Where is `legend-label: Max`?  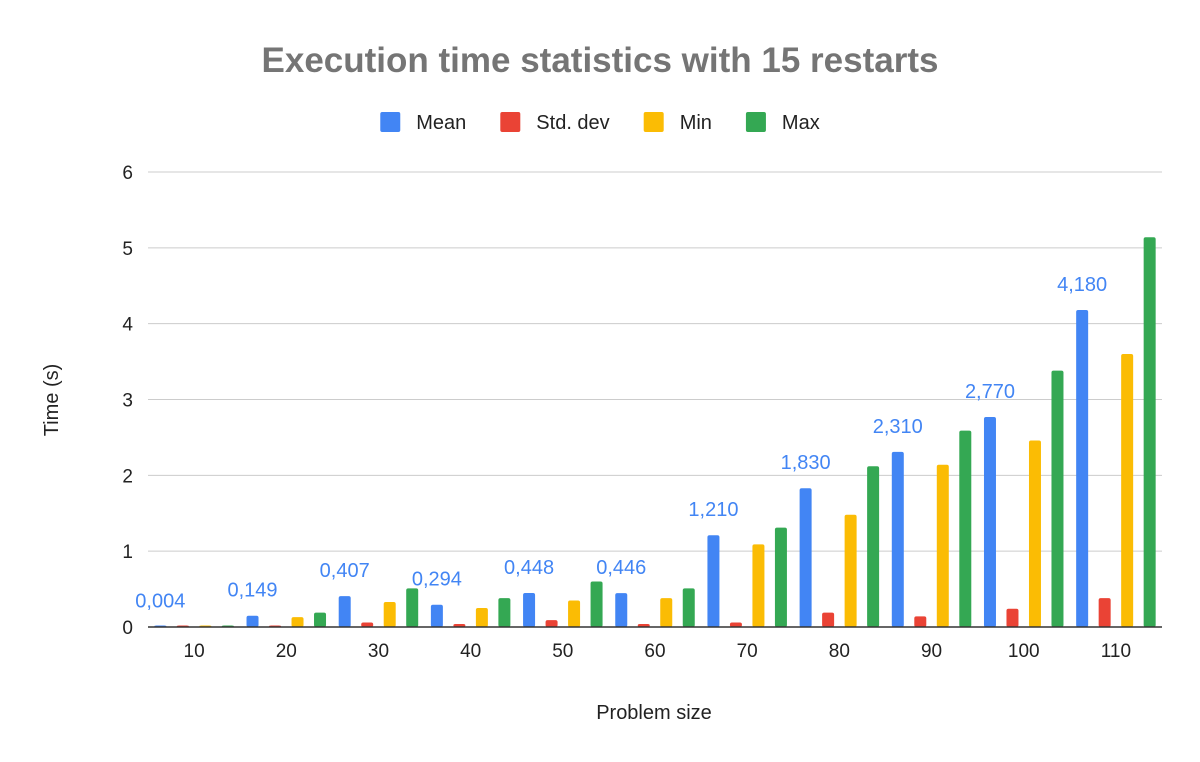 legend-label: Max is located at coordinates (801, 123).